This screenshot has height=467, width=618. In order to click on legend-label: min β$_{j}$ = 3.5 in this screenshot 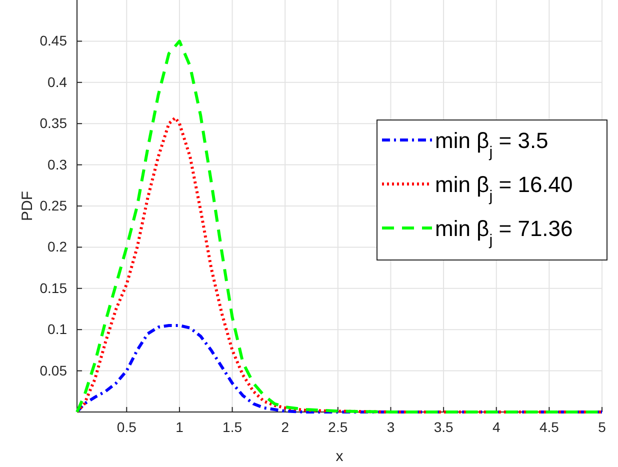, I will do `click(491, 144)`.